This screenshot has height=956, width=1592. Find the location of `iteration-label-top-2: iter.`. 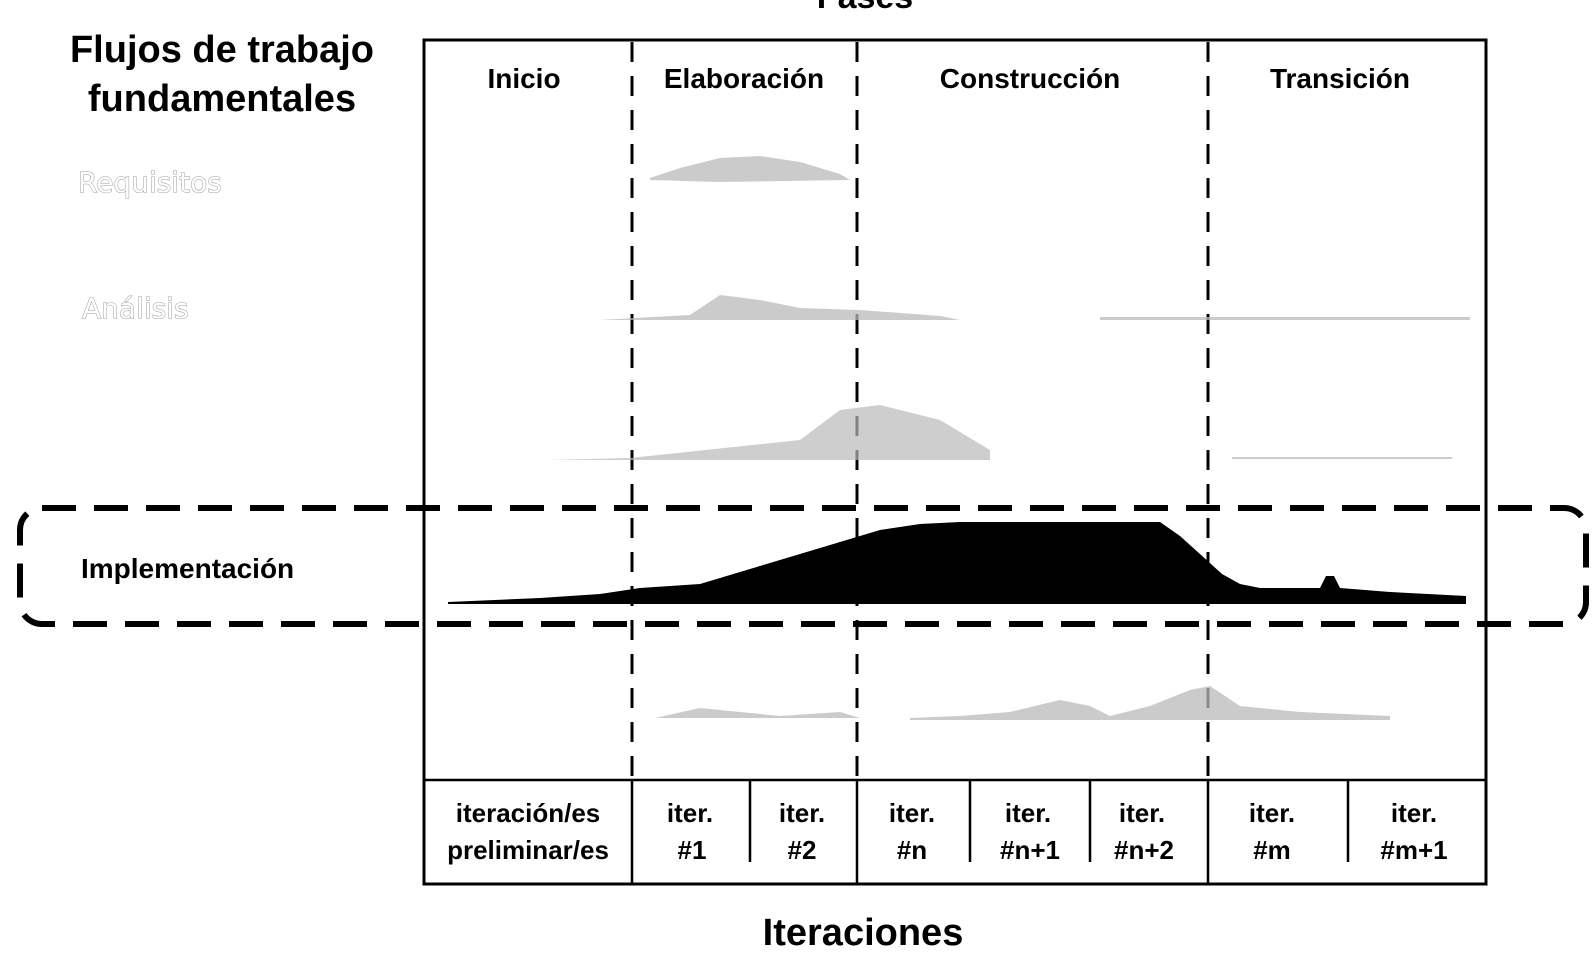

iteration-label-top-2: iter. is located at coordinates (802, 813).